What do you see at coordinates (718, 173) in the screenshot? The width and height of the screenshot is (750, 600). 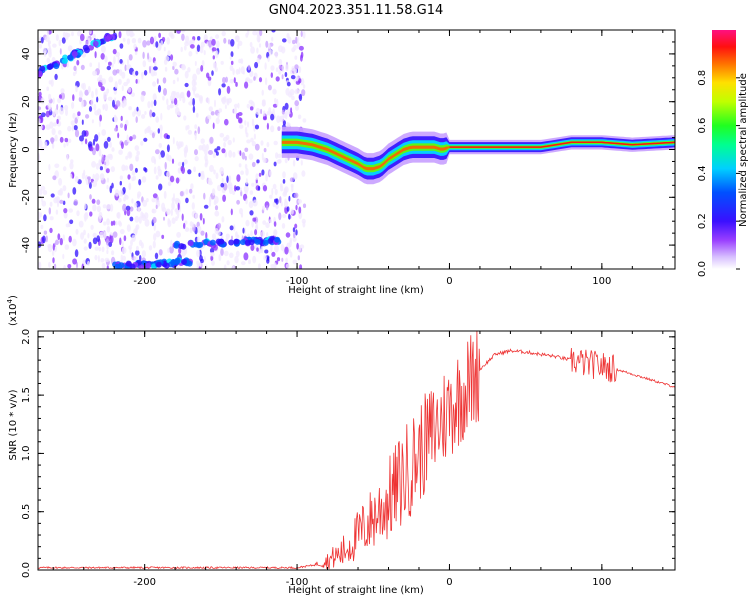 I see `colorbar-ticks: 0.0 0.2 0.4 0.6 0.8` at bounding box center [718, 173].